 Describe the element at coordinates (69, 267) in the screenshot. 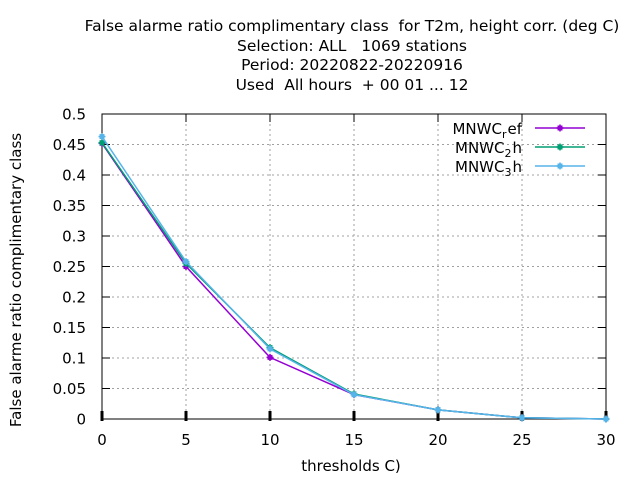

I see `y-tick-label: 0.25` at that location.